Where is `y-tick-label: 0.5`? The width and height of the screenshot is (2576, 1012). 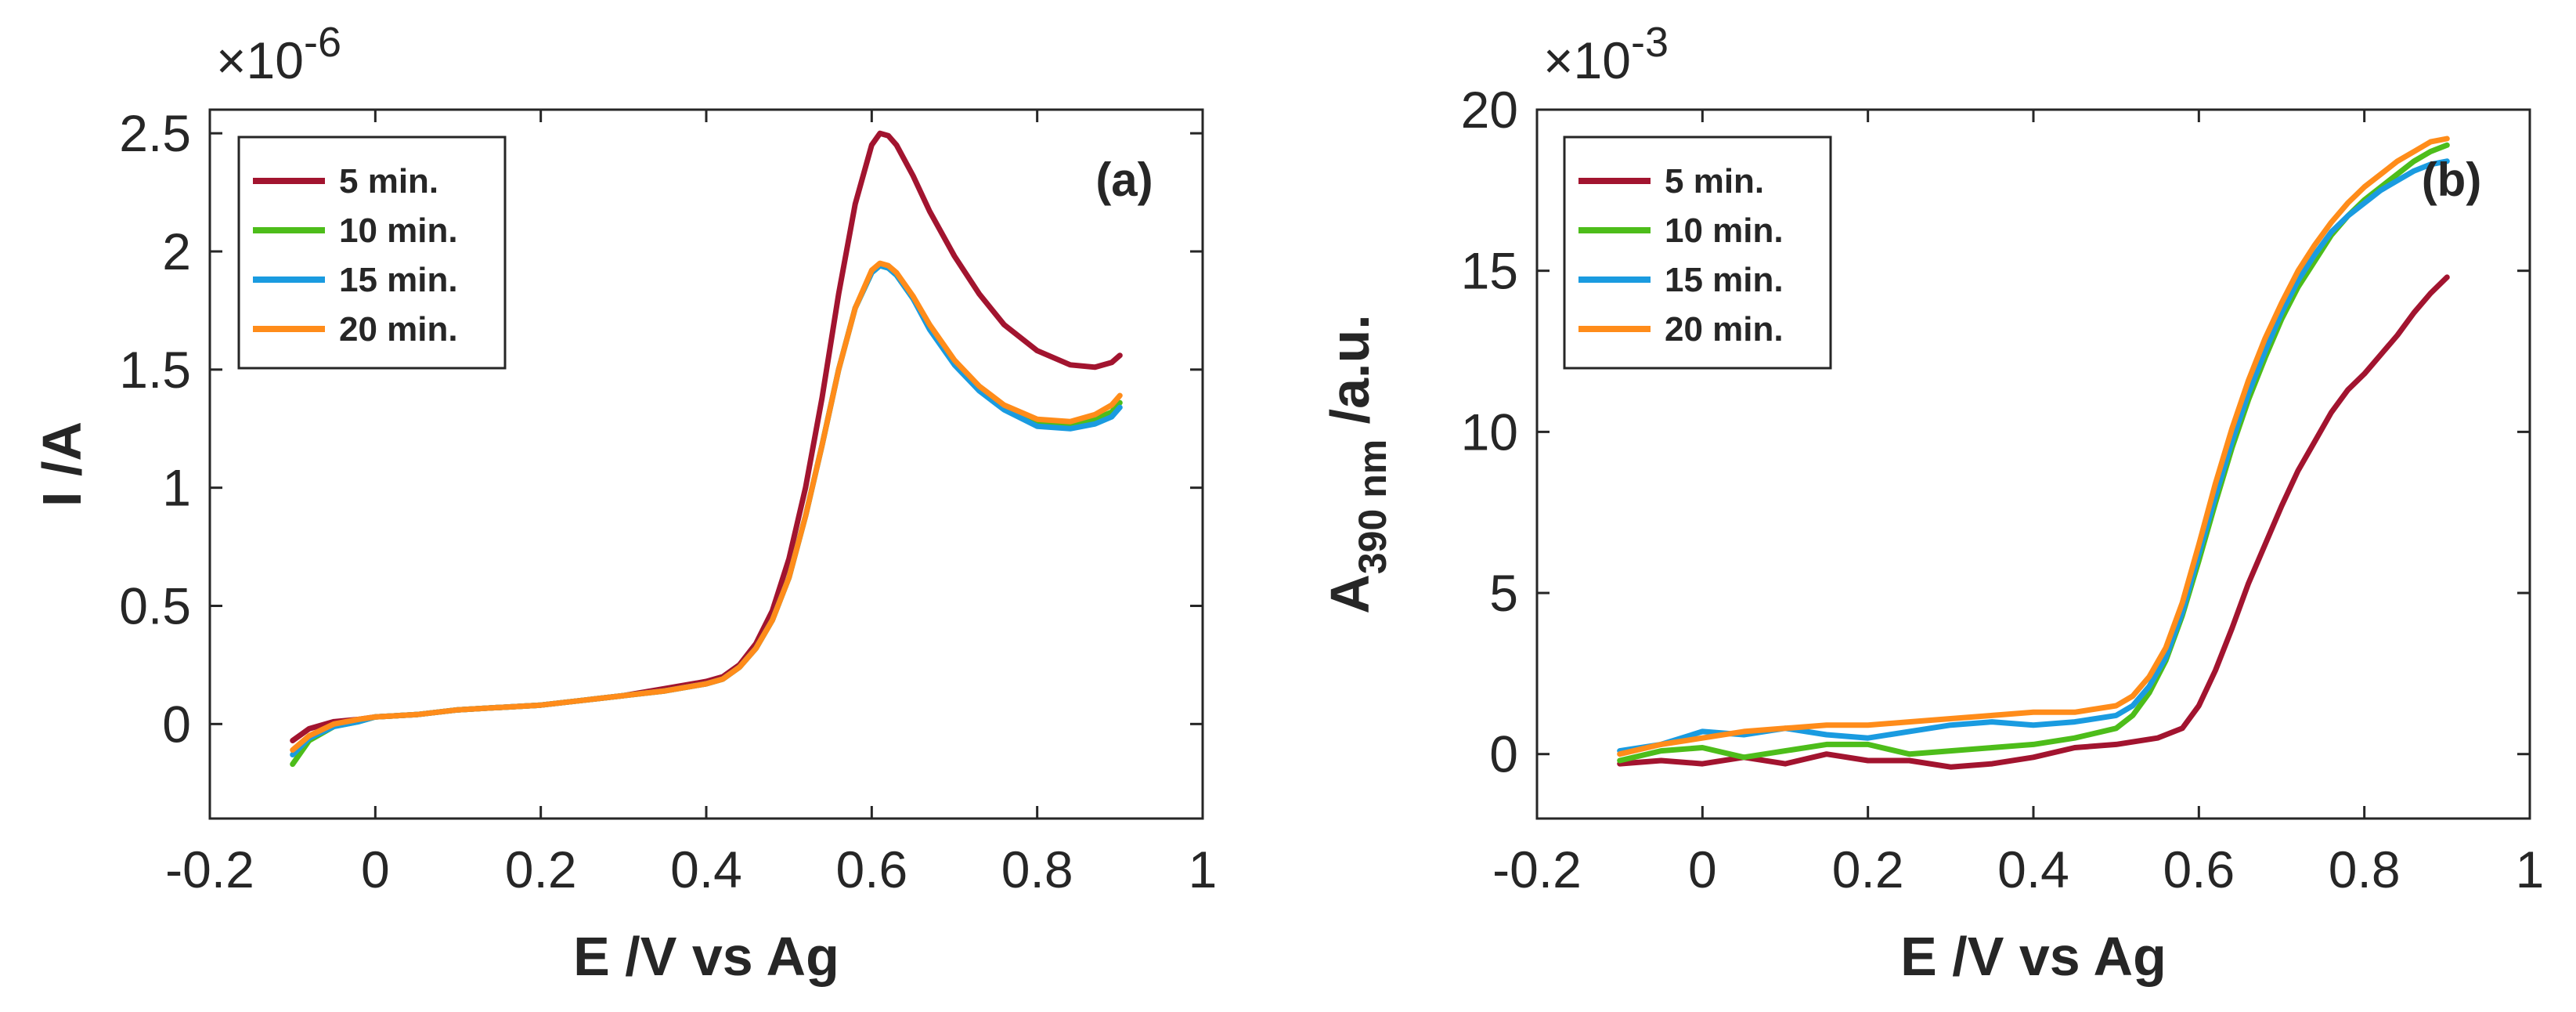
y-tick-label: 0.5 is located at coordinates (155, 606).